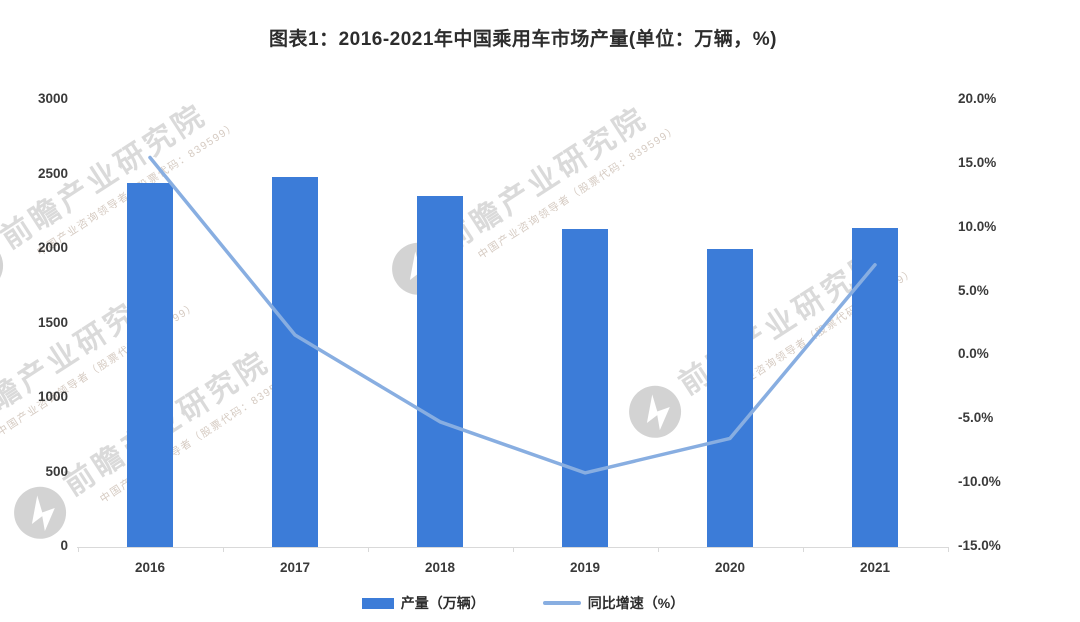  Describe the element at coordinates (979, 545) in the screenshot. I see `right-axis-tick-label: -15.0%` at that location.